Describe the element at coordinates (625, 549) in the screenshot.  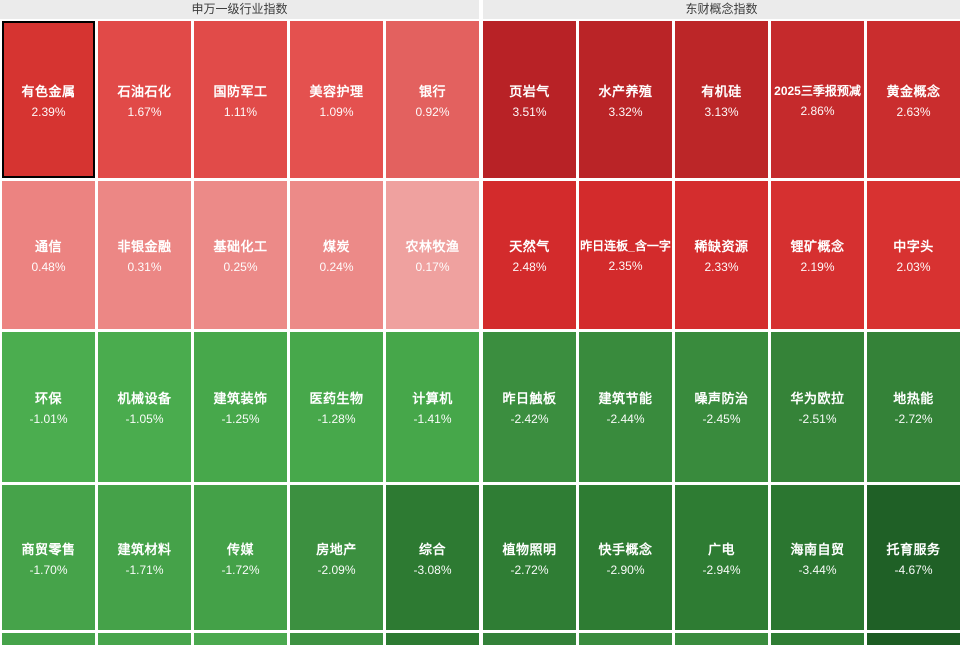
I see `tile-name: 快手概念` at that location.